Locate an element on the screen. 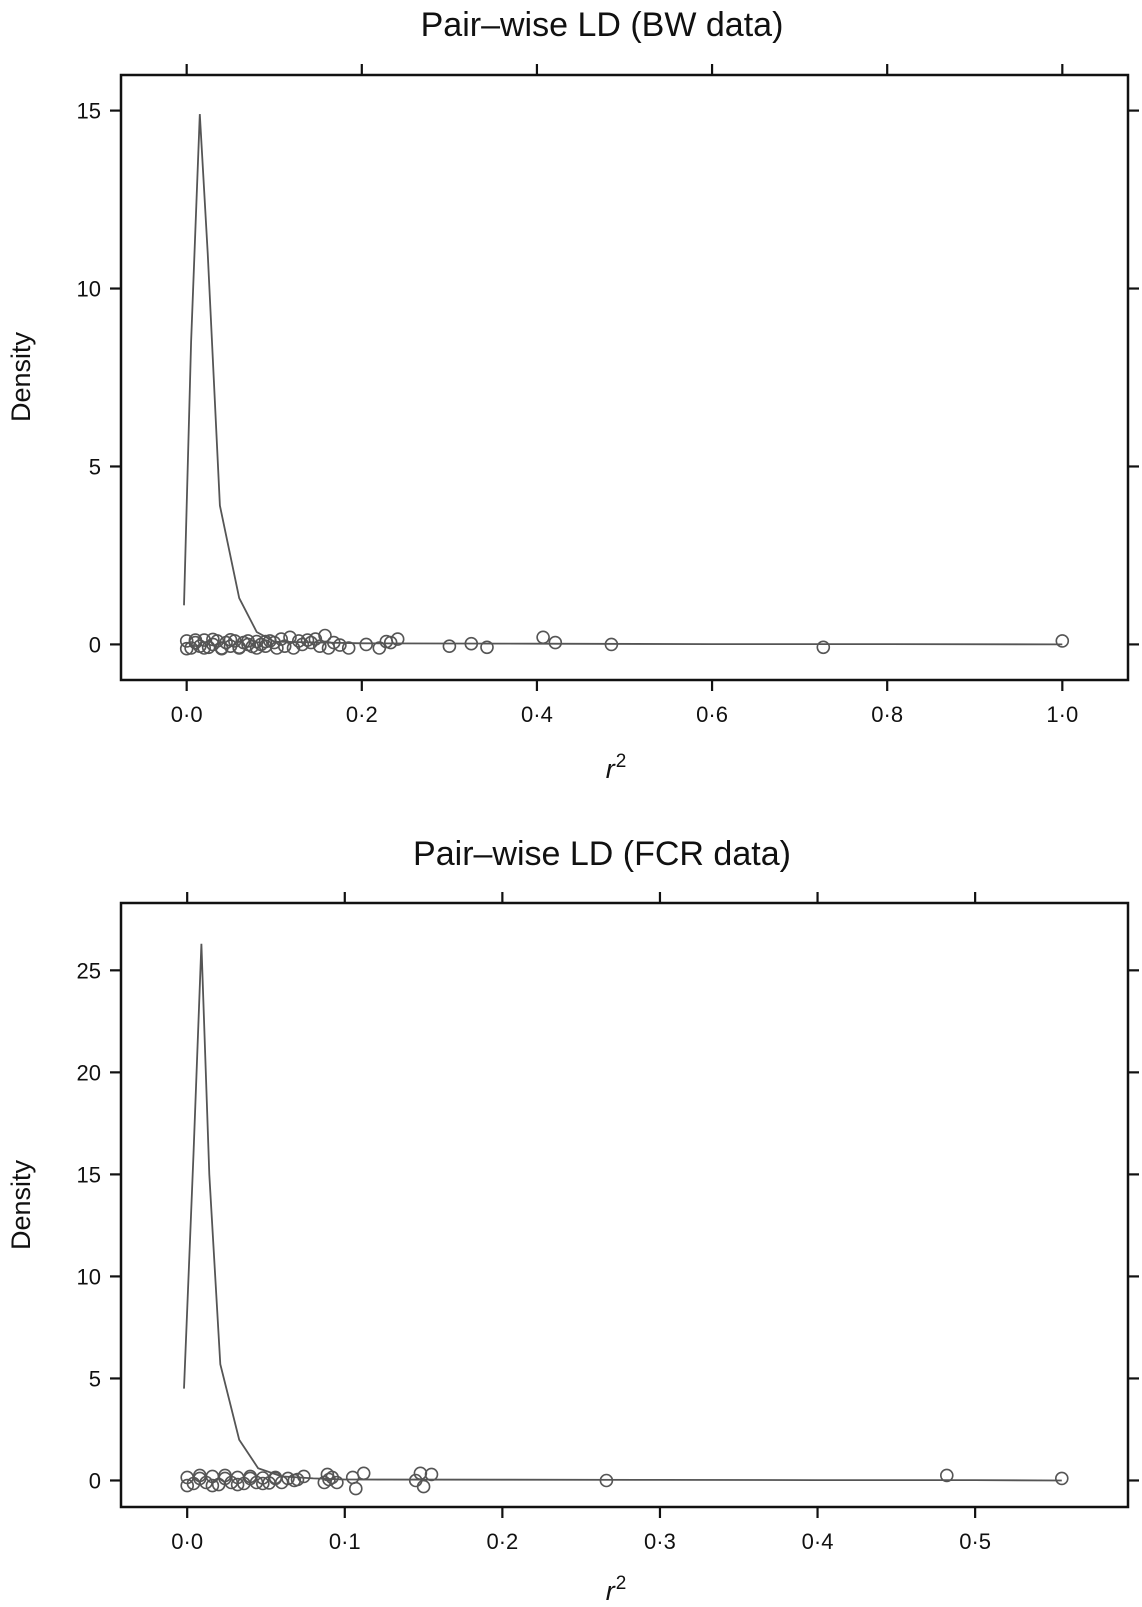 Image resolution: width=1142 pixels, height=1607 pixels. chart-title: Pair–wise LD (FCR data) is located at coordinates (602, 854).